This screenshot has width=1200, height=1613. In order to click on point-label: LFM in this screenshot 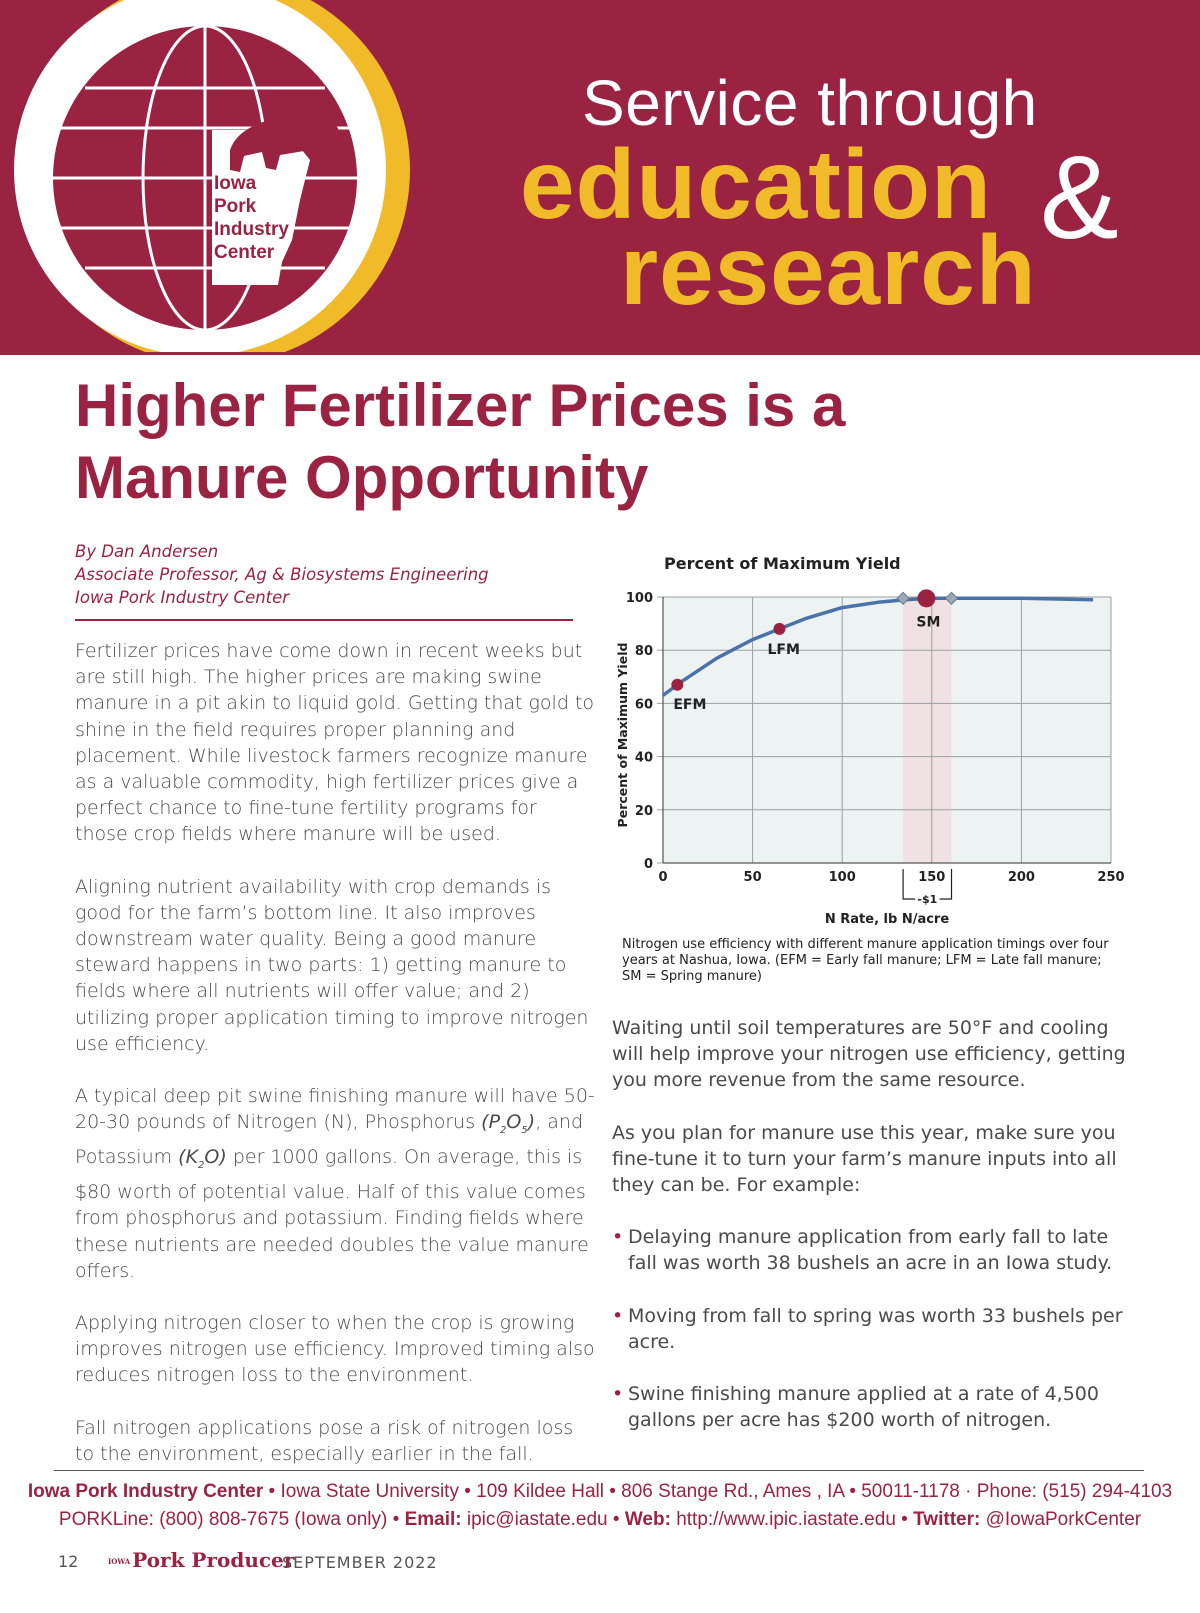, I will do `click(783, 650)`.